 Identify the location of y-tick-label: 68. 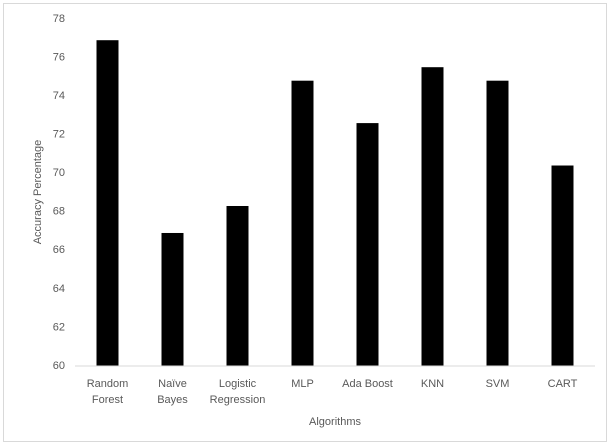
(59, 212).